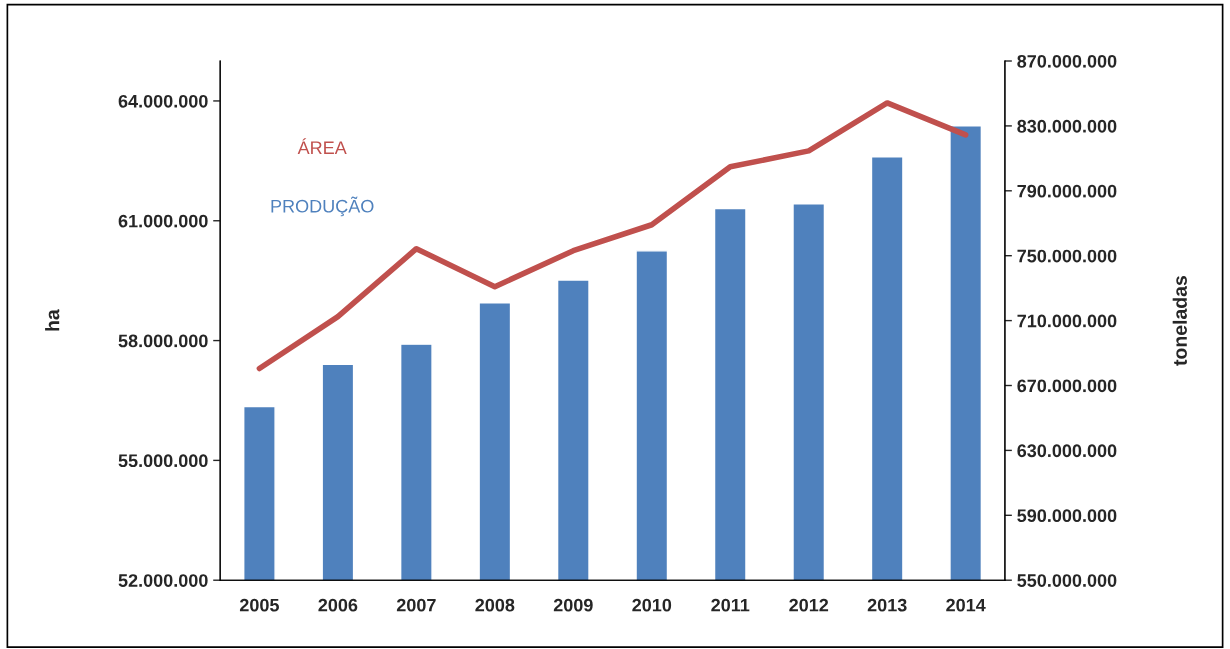 This screenshot has width=1230, height=649. I want to click on x-tick-label: 2014, so click(966, 605).